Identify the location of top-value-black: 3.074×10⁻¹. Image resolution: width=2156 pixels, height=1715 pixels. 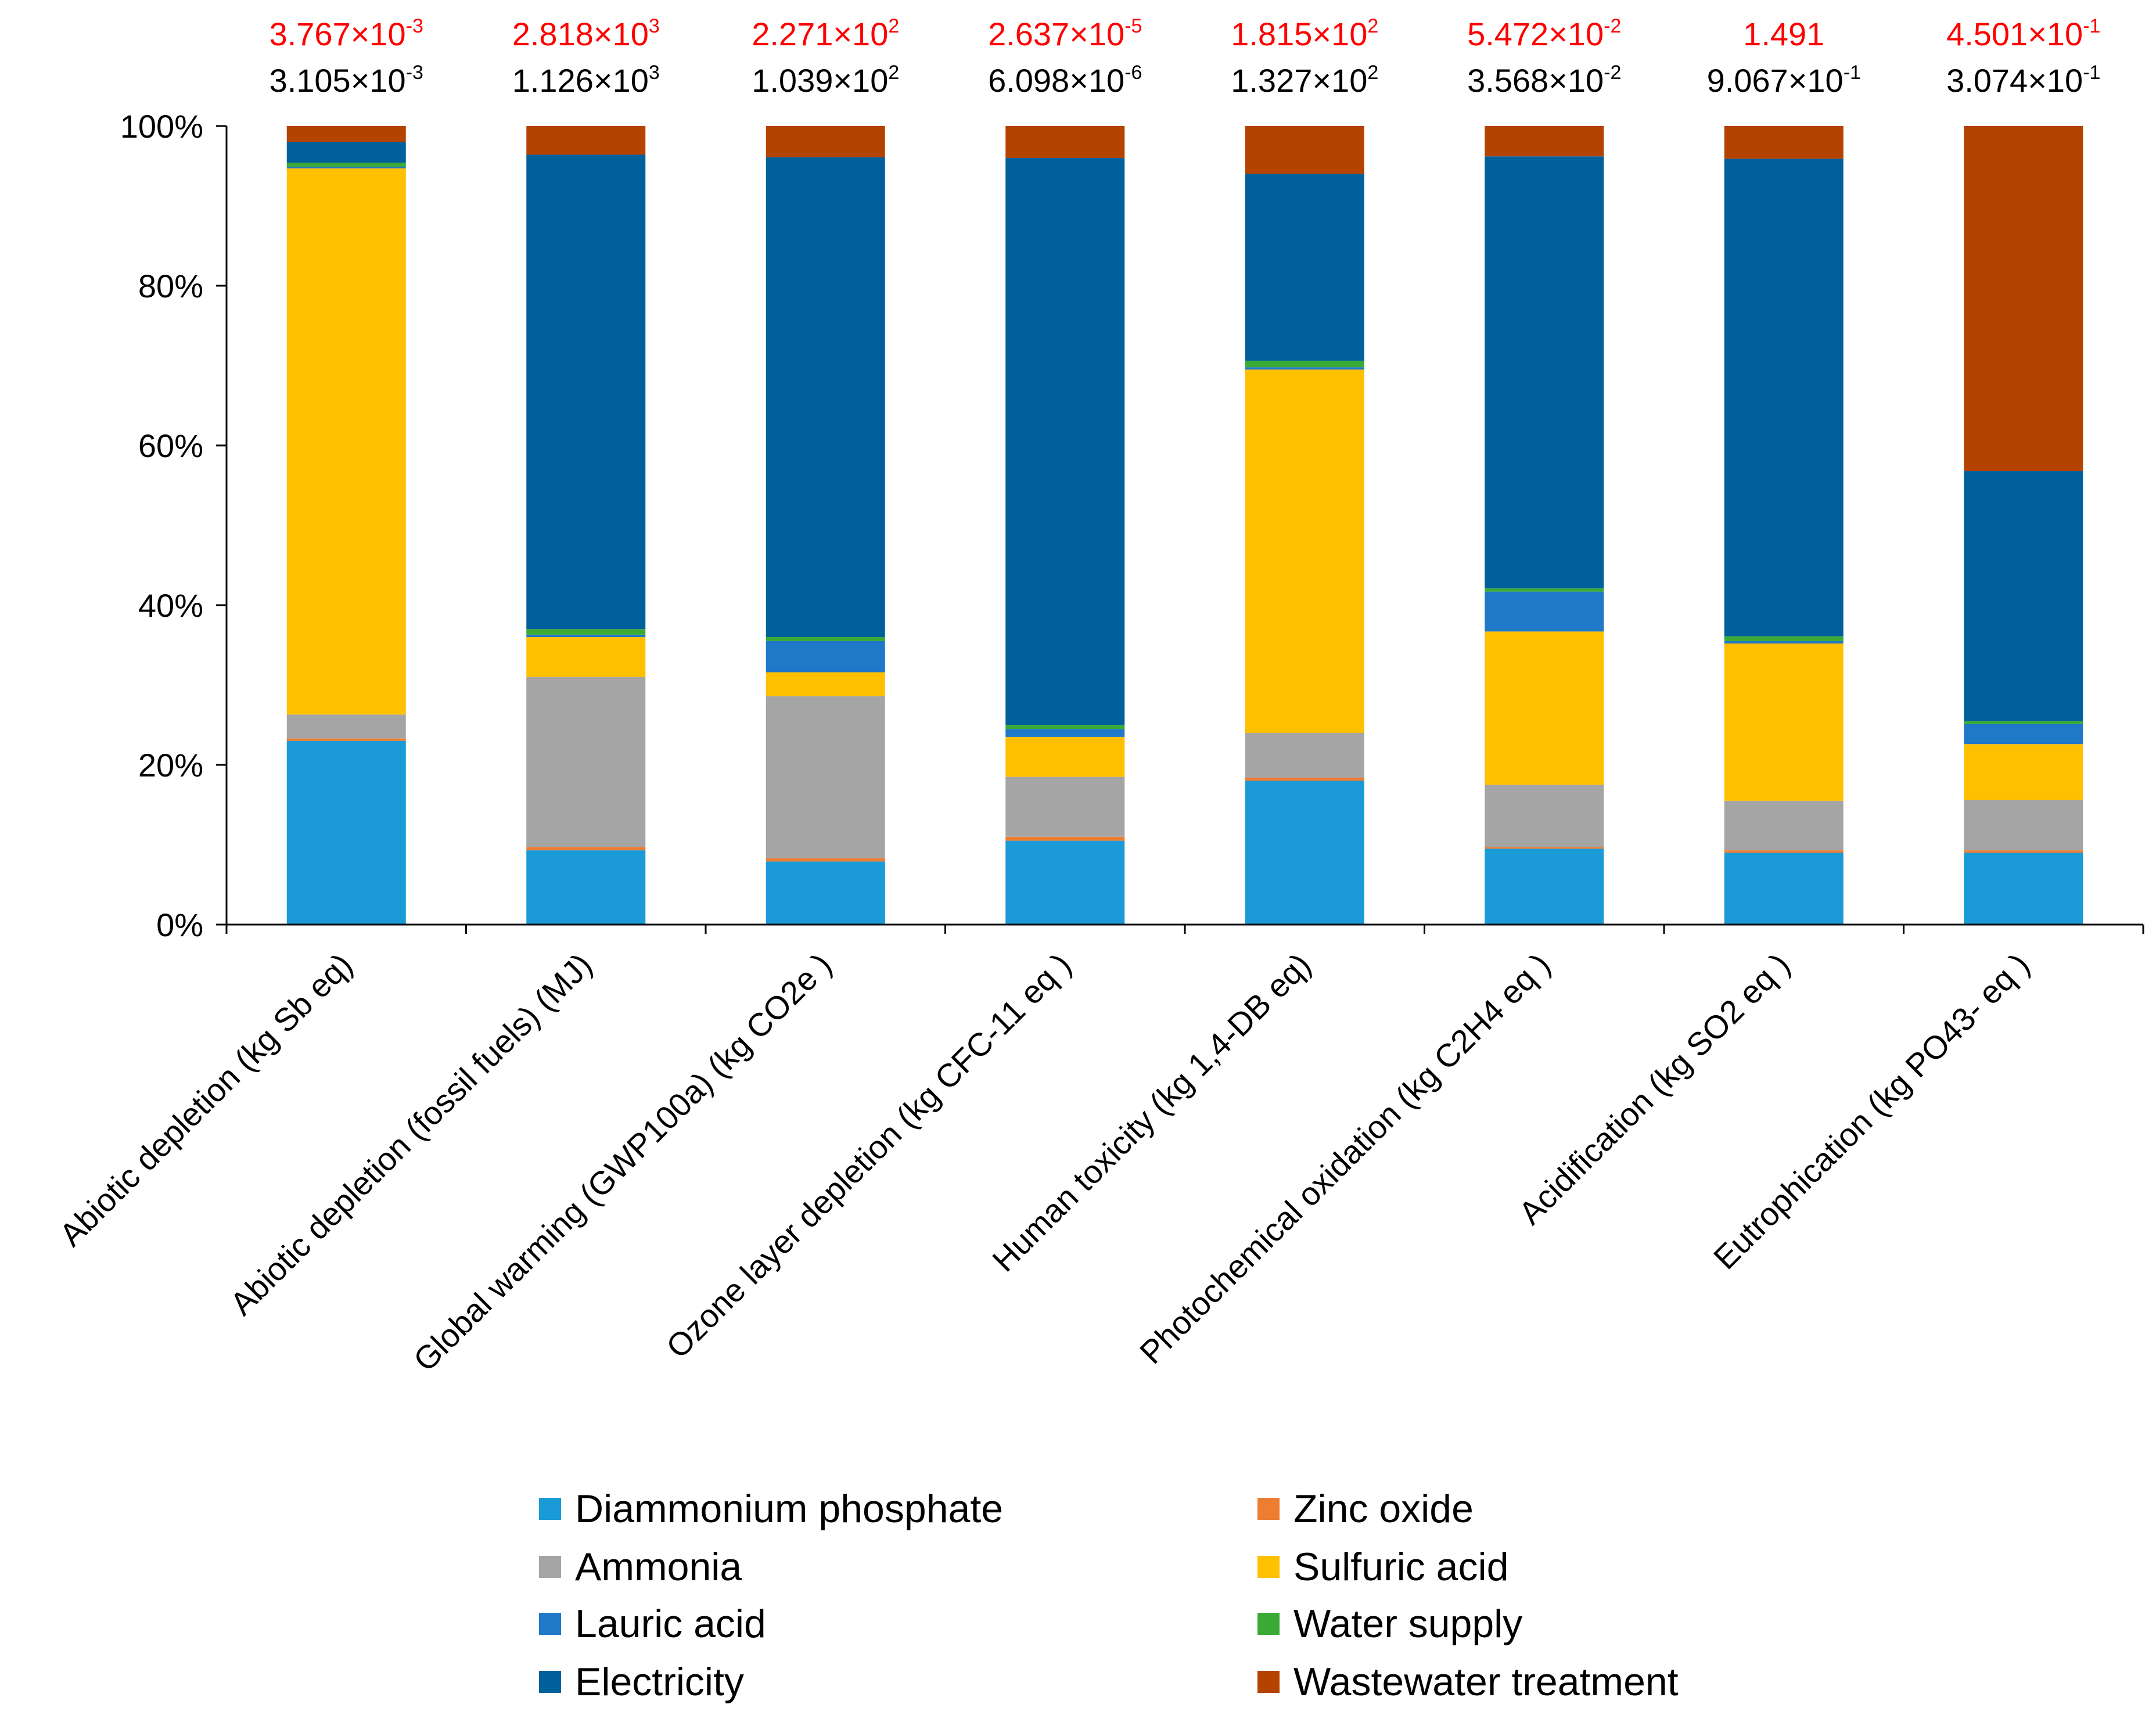
(2023, 80).